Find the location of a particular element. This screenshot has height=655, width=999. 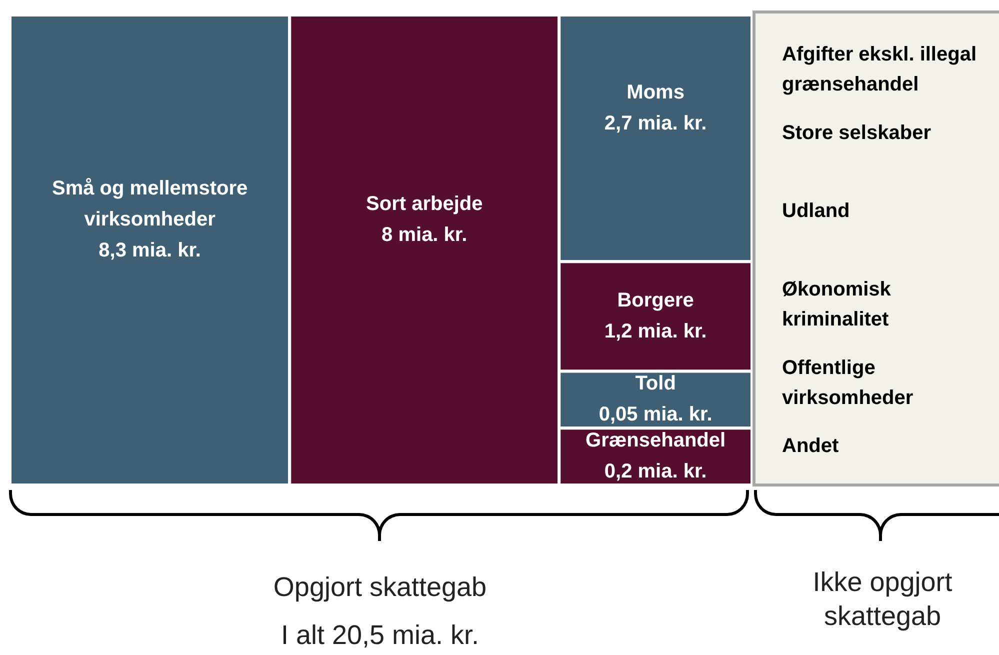

data-label: 8,3 mia. kr. is located at coordinates (149, 251).